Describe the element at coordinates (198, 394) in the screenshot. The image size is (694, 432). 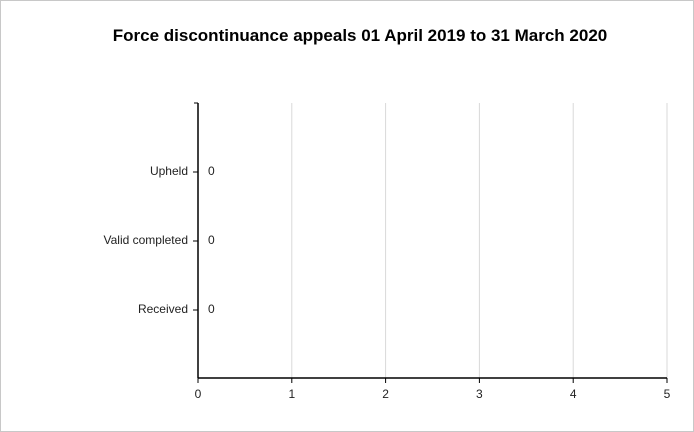
I see `x-tick-label: 0` at that location.